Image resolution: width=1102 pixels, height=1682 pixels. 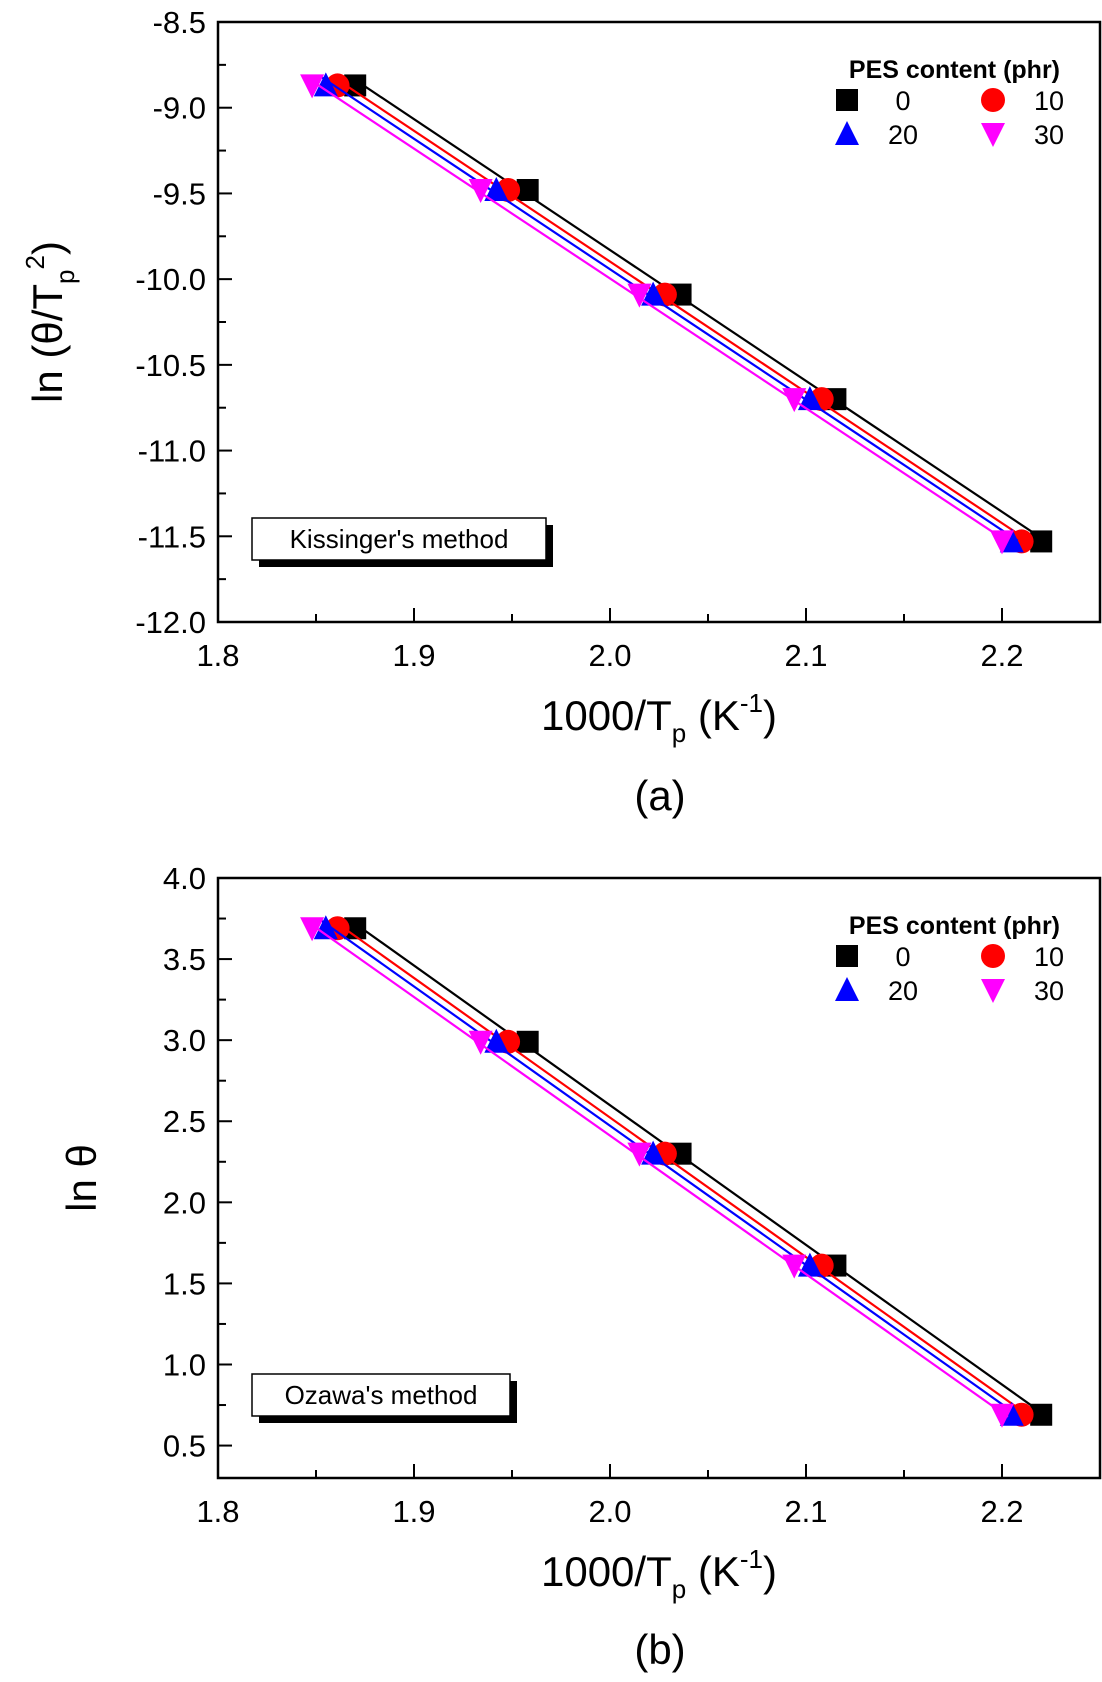 I want to click on y-tick-label: -12.0, so click(x=170, y=622).